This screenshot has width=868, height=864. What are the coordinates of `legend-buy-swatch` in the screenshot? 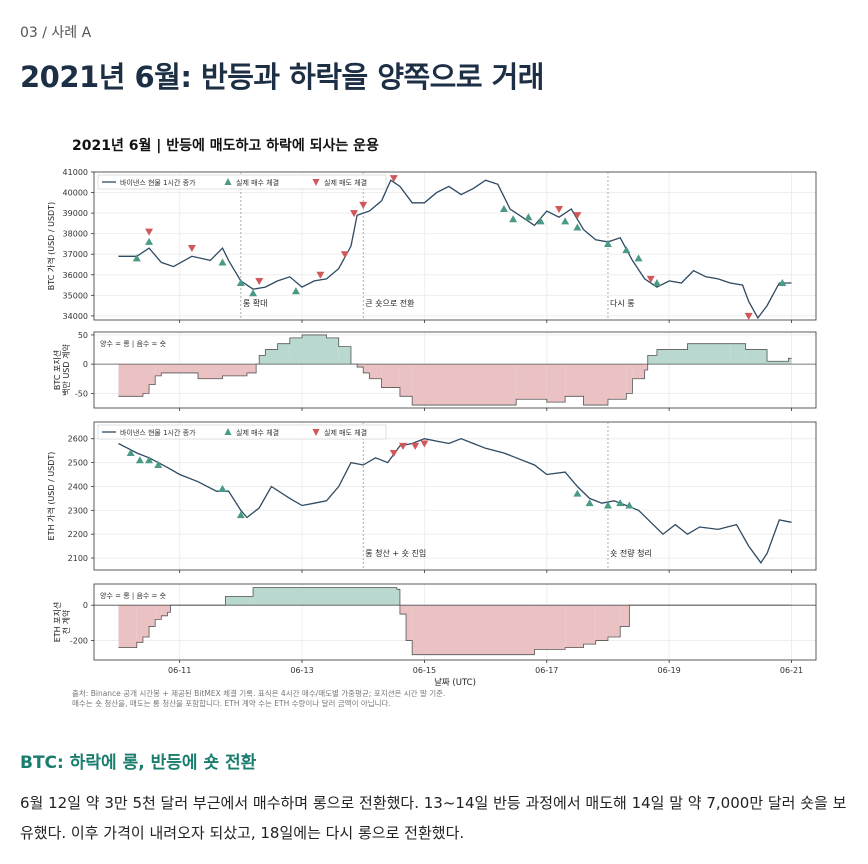 It's located at (228, 181).